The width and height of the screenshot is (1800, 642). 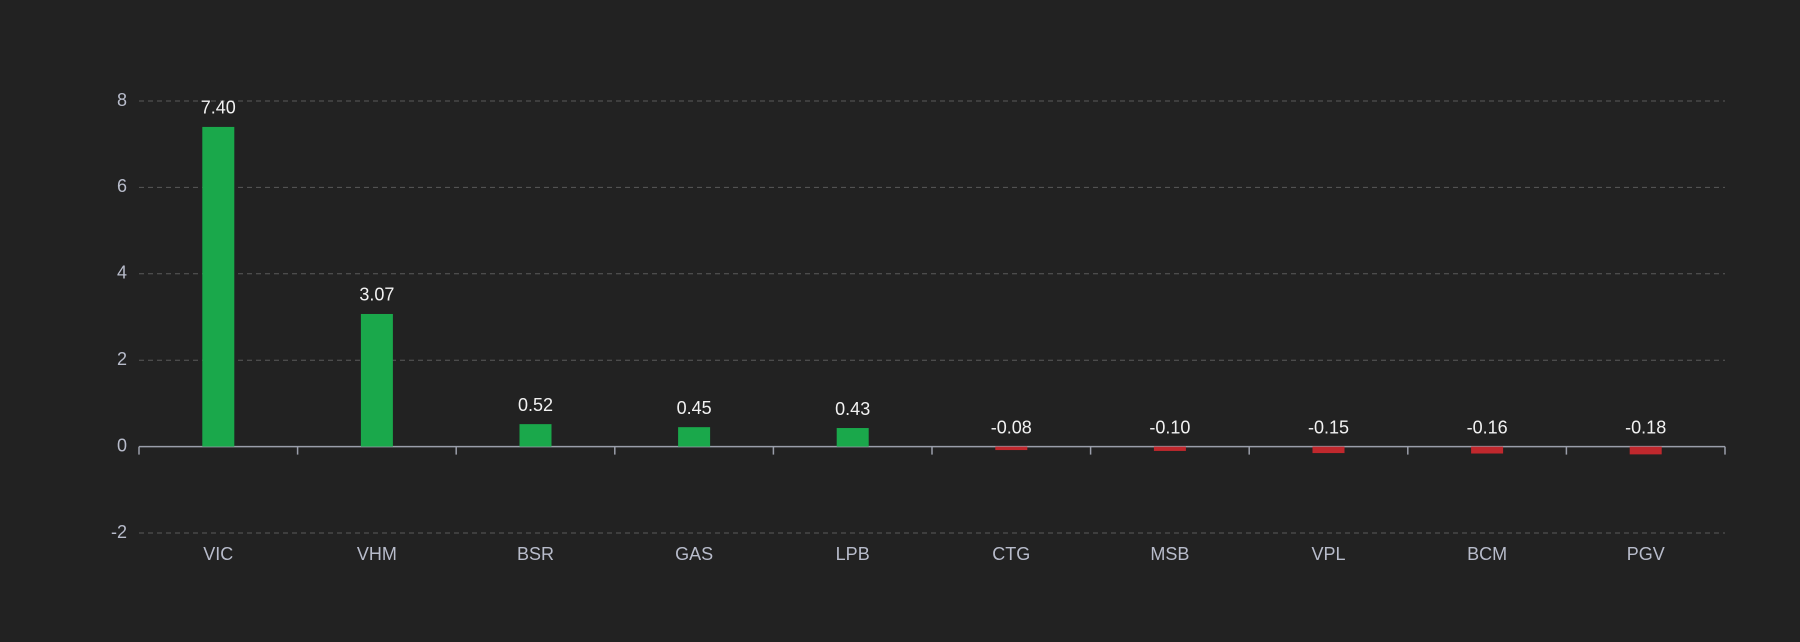 What do you see at coordinates (535, 554) in the screenshot?
I see `x-tick-label: BSR` at bounding box center [535, 554].